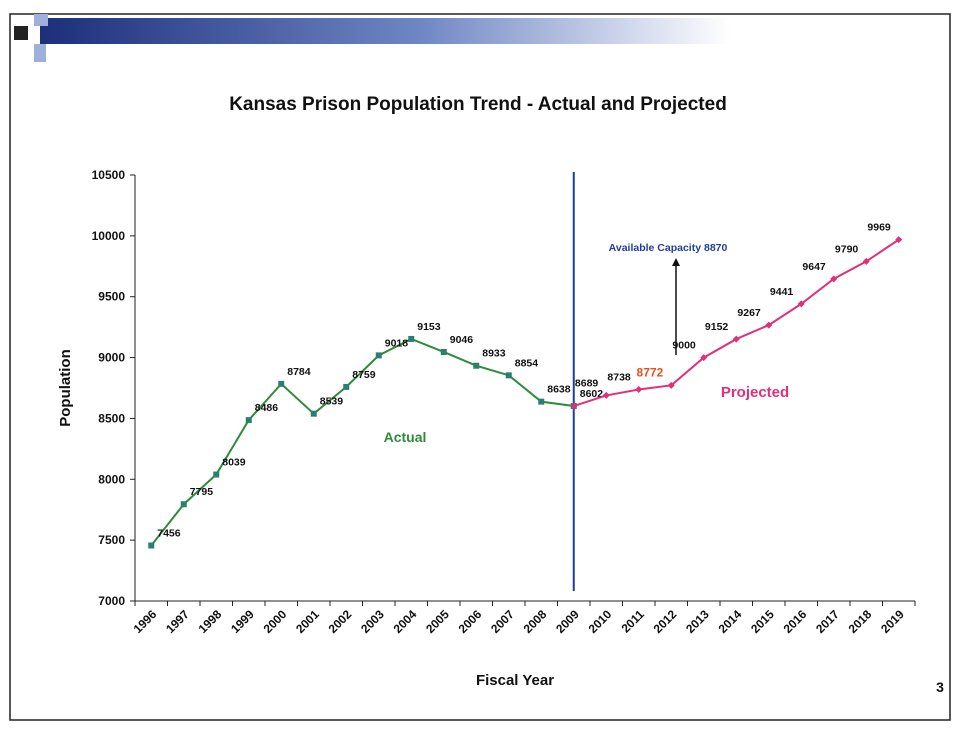  What do you see at coordinates (847, 249) in the screenshot?
I see `data-label: 9790` at bounding box center [847, 249].